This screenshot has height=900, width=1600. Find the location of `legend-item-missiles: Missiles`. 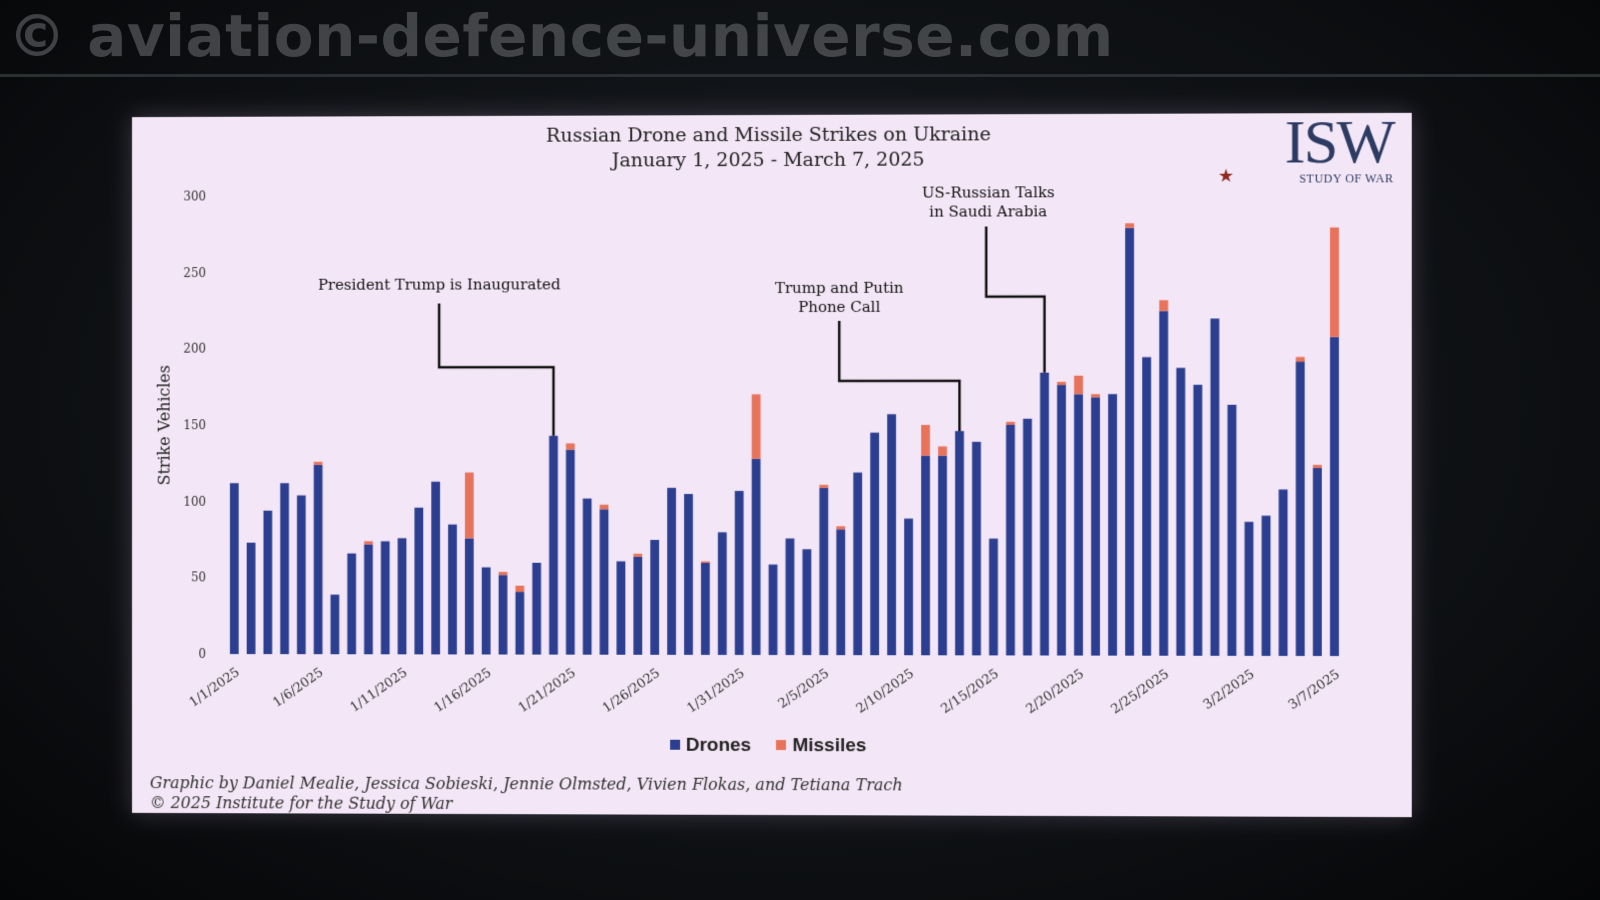

legend-item-missiles: Missiles is located at coordinates (821, 746).